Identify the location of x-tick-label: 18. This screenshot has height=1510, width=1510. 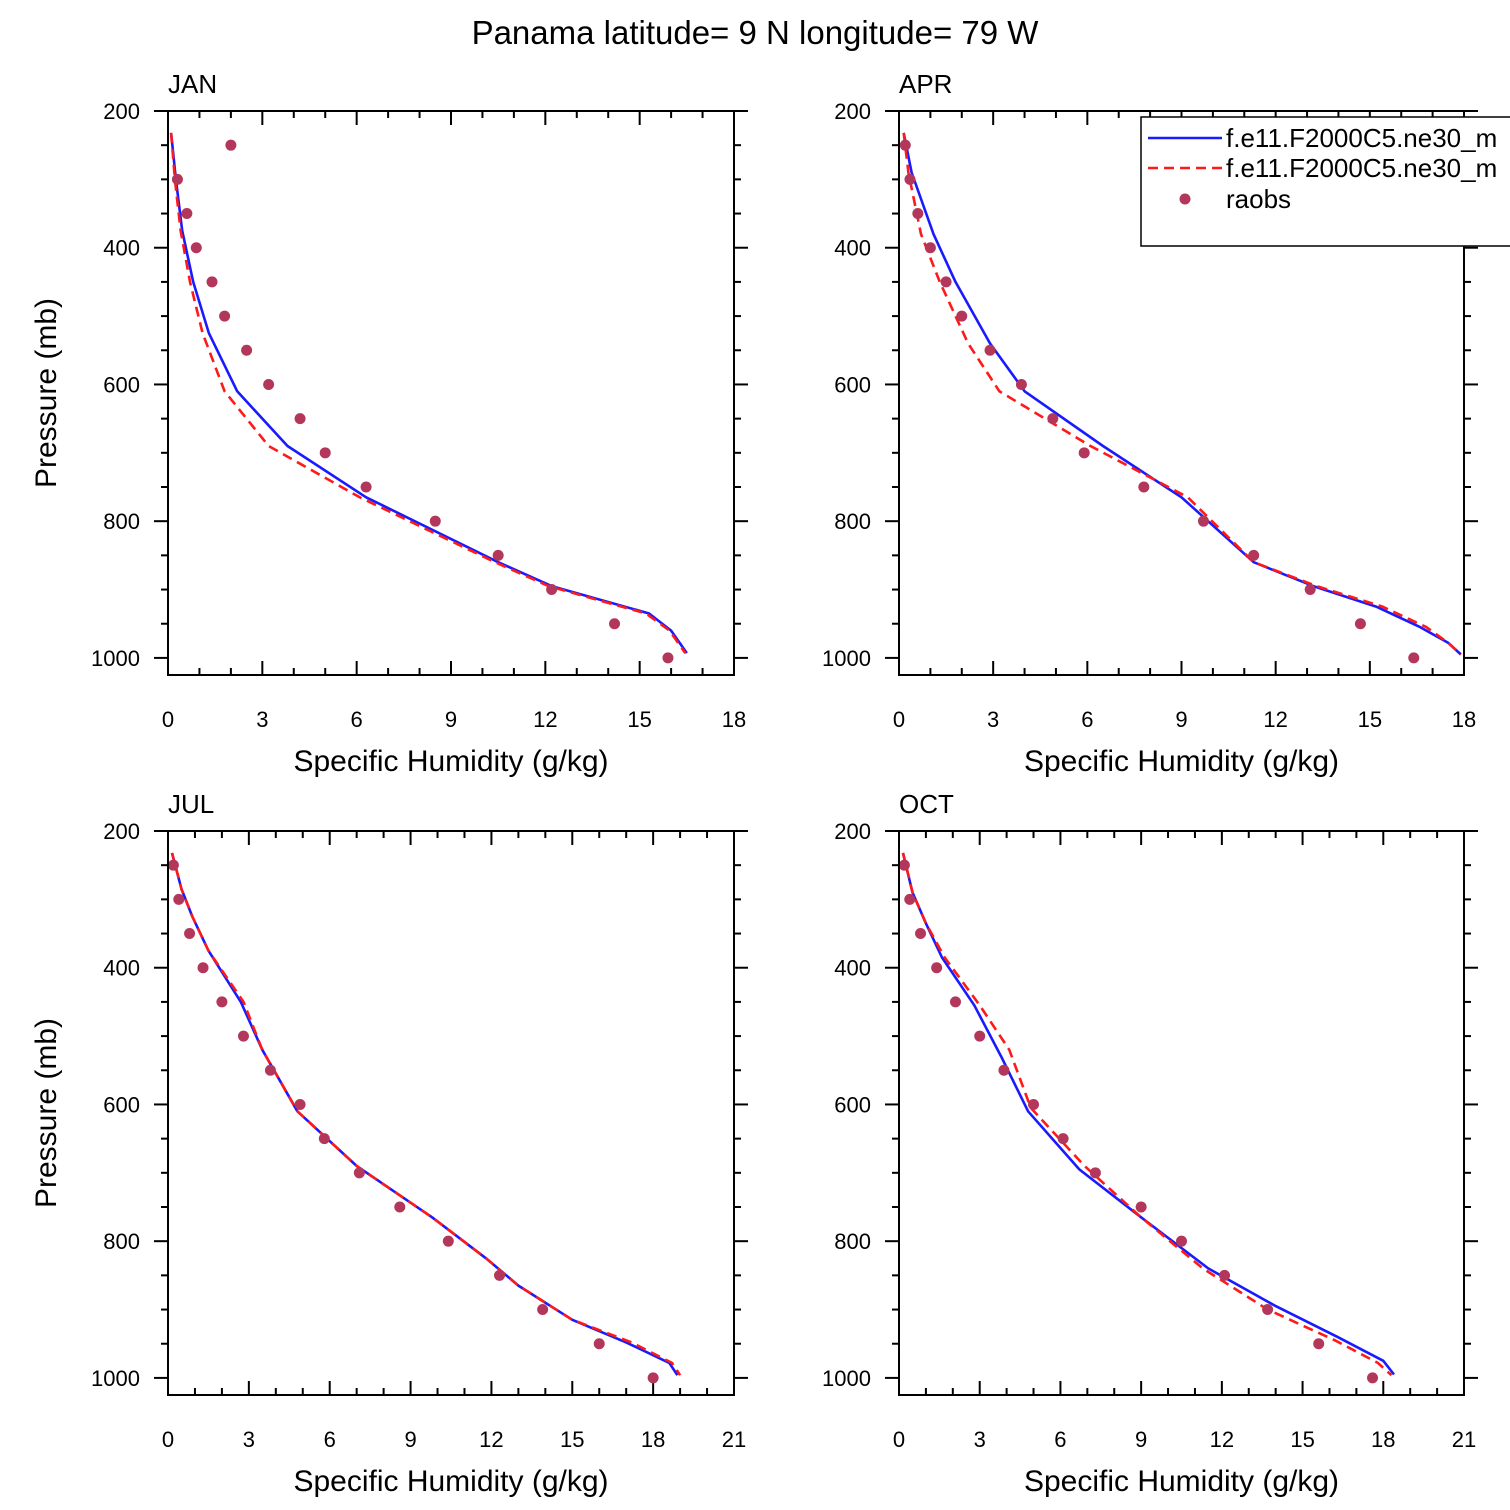
(1383, 1439).